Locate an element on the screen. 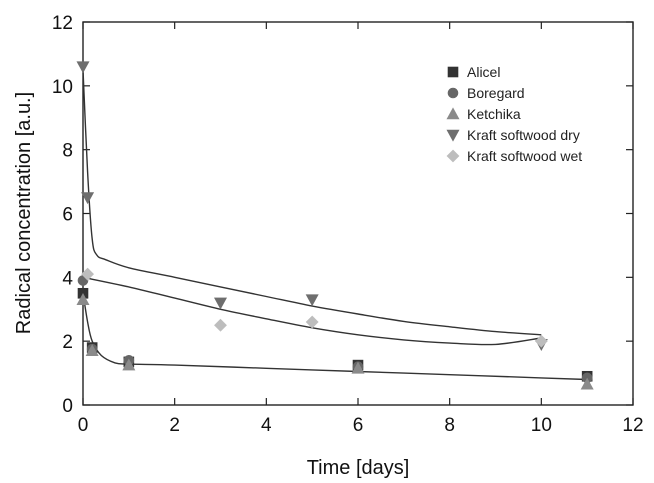 This screenshot has height=483, width=654. y-axis-title: Radical concentration [a.u.] is located at coordinates (24, 213).